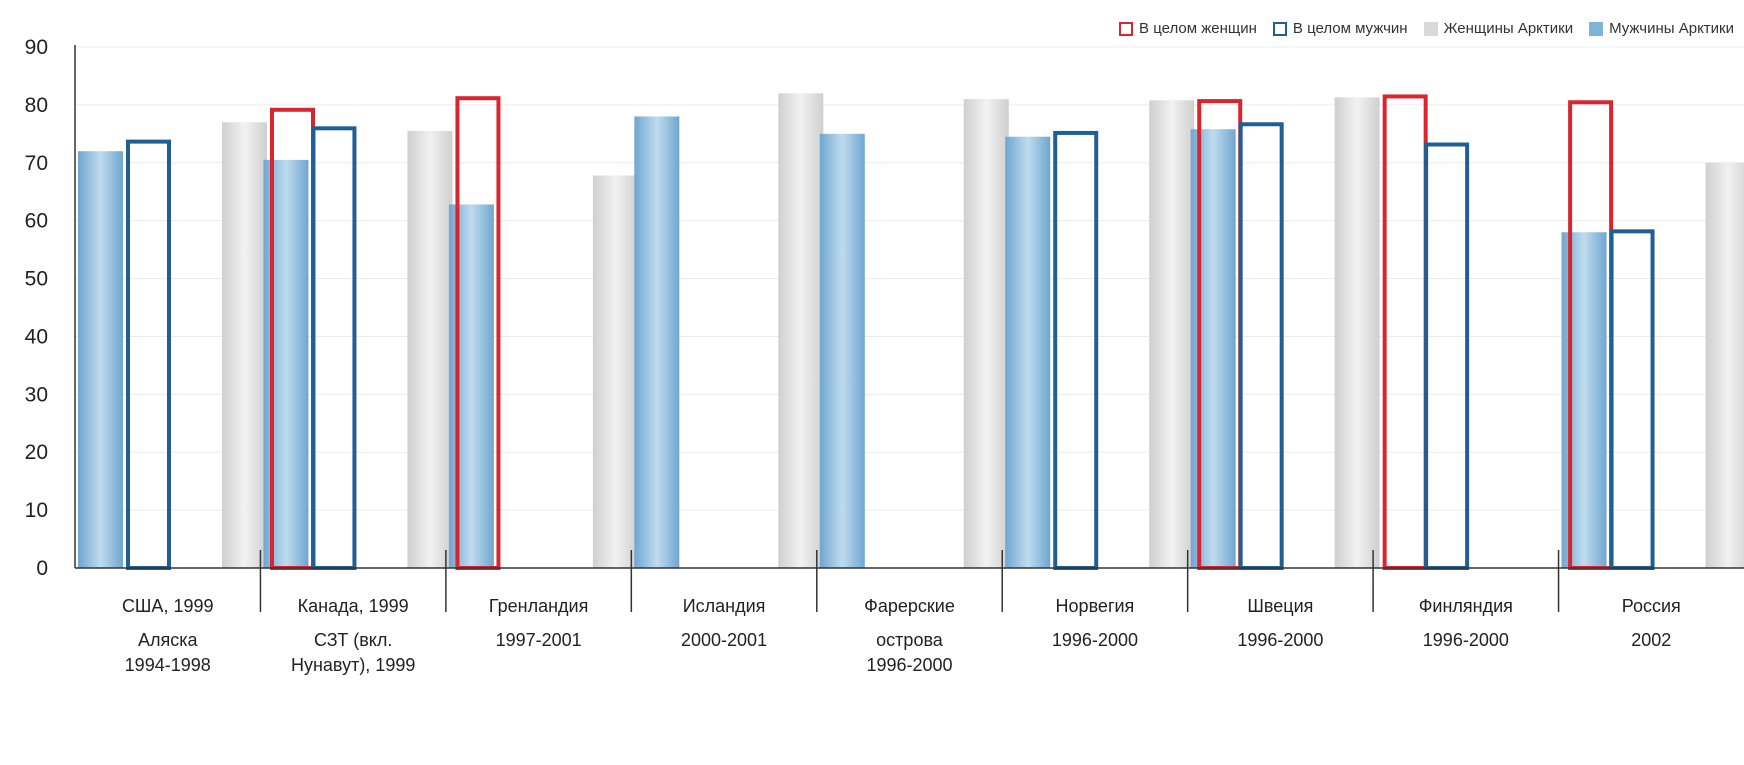 The width and height of the screenshot is (1744, 765). What do you see at coordinates (36, 510) in the screenshot?
I see `y-tick-label: 10` at bounding box center [36, 510].